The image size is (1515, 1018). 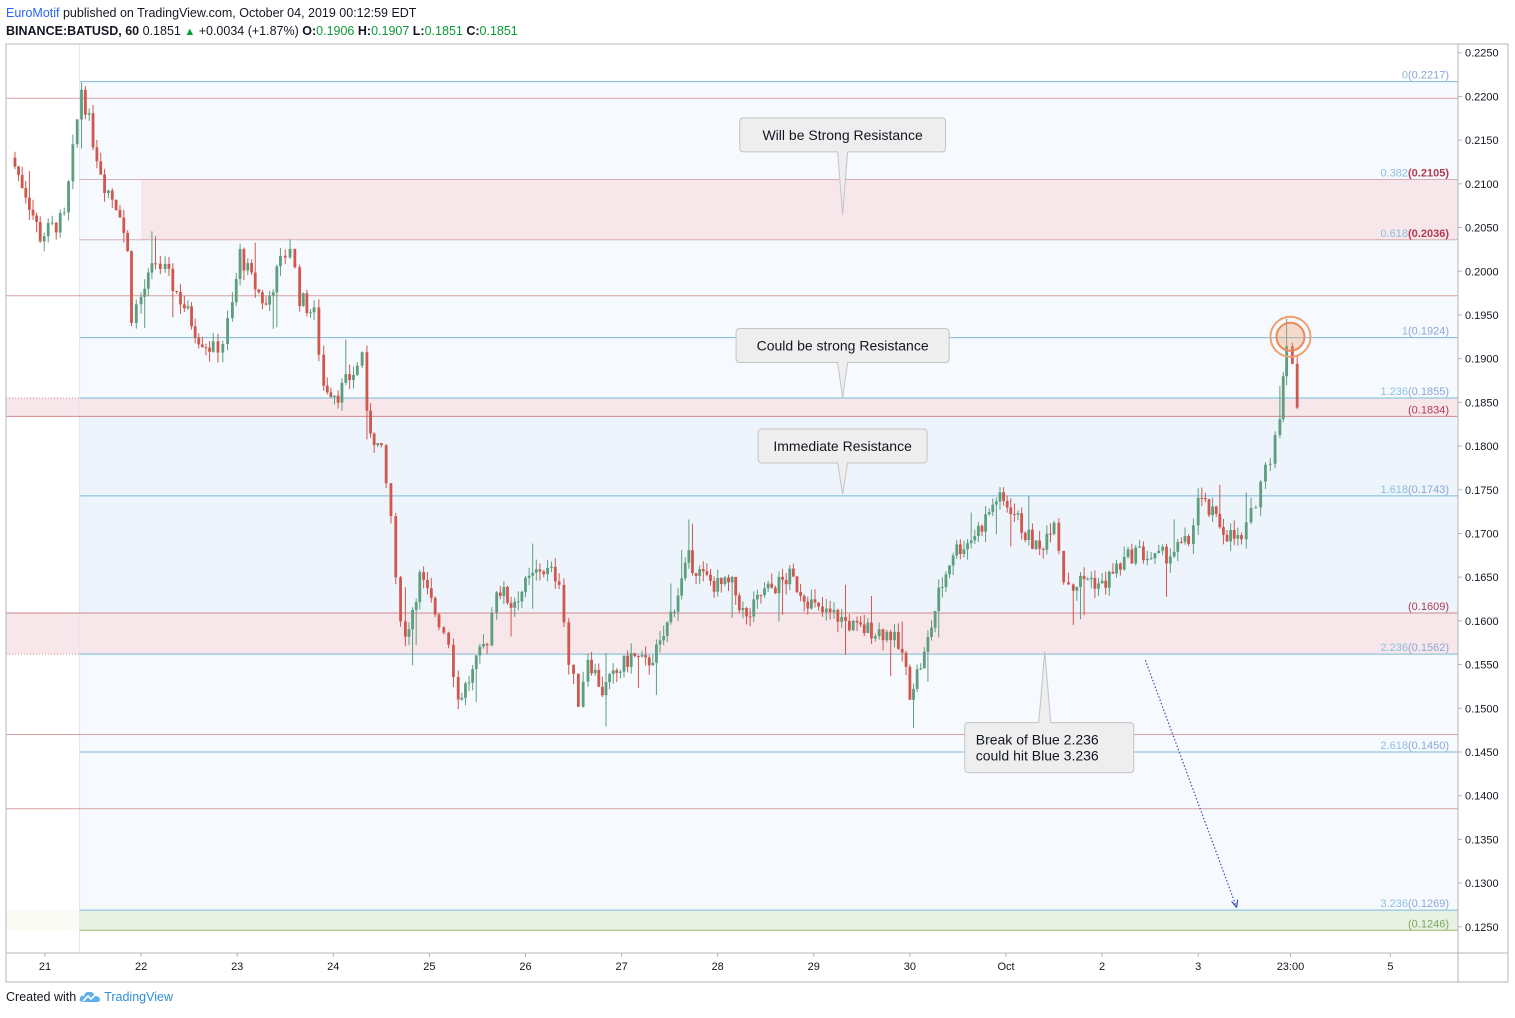 What do you see at coordinates (842, 461) in the screenshot?
I see `callout-bubble` at bounding box center [842, 461].